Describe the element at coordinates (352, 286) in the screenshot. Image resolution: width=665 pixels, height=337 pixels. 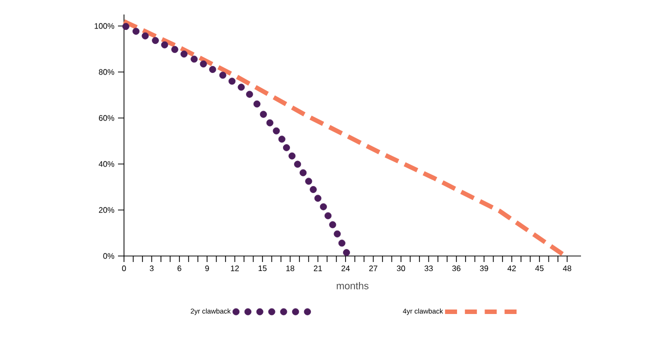
I see `x-axis-title: months` at that location.